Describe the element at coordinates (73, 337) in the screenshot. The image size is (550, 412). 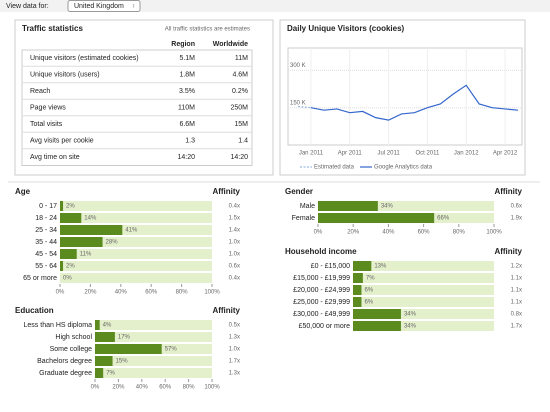
I see `bar-label: High school` at that location.